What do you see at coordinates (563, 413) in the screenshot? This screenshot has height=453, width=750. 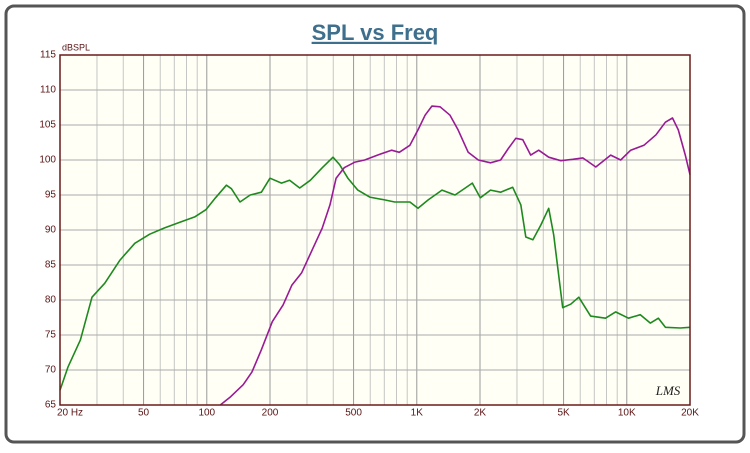 I see `x-tick-label: 5K` at bounding box center [563, 413].